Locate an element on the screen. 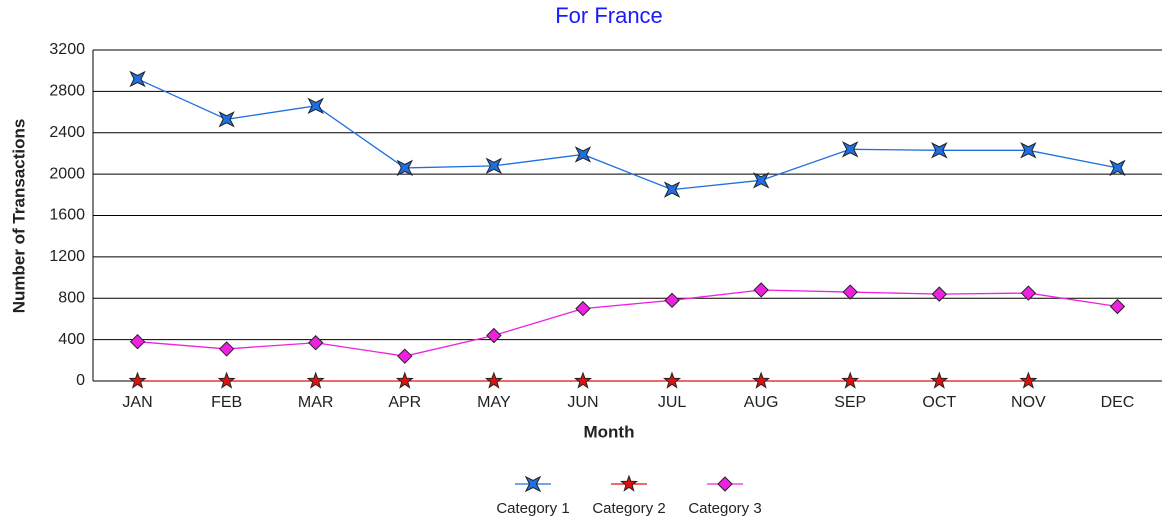 The width and height of the screenshot is (1162, 526). y-tick-label: 2000 is located at coordinates (67, 173).